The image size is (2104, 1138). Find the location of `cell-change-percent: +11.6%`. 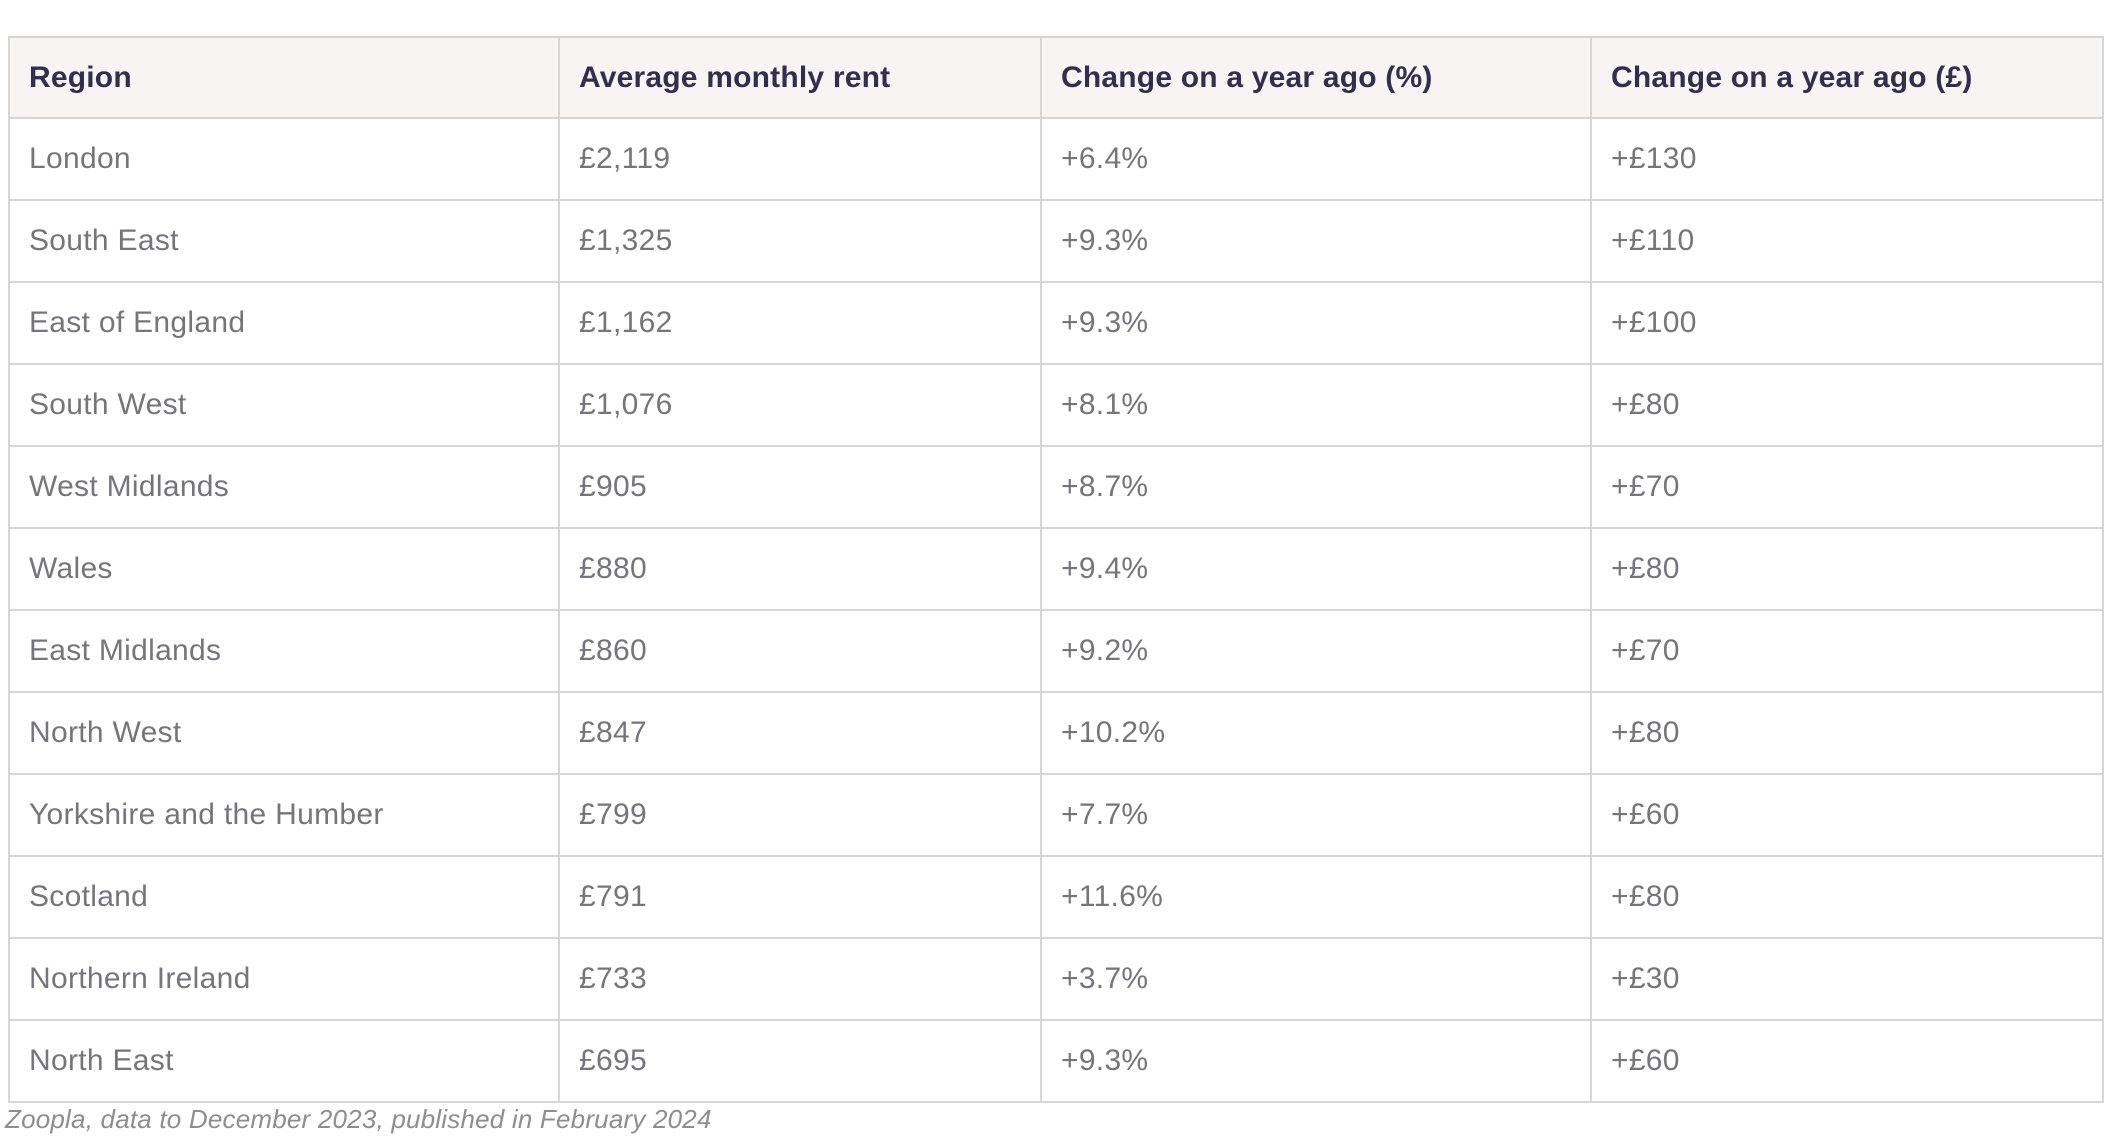

cell-change-percent: +11.6% is located at coordinates (1316, 897).